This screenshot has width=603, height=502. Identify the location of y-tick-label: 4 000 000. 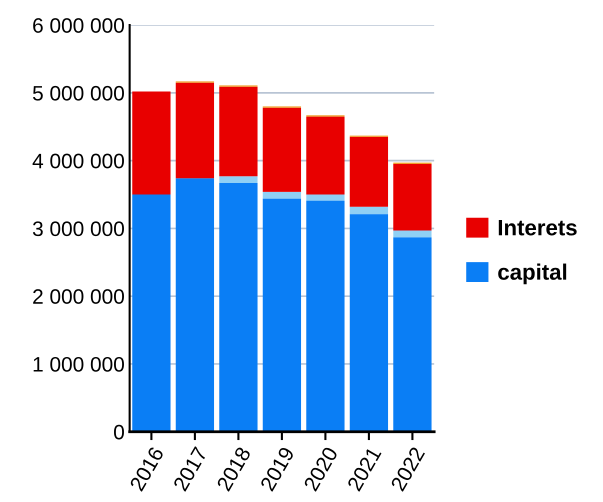
(78, 161).